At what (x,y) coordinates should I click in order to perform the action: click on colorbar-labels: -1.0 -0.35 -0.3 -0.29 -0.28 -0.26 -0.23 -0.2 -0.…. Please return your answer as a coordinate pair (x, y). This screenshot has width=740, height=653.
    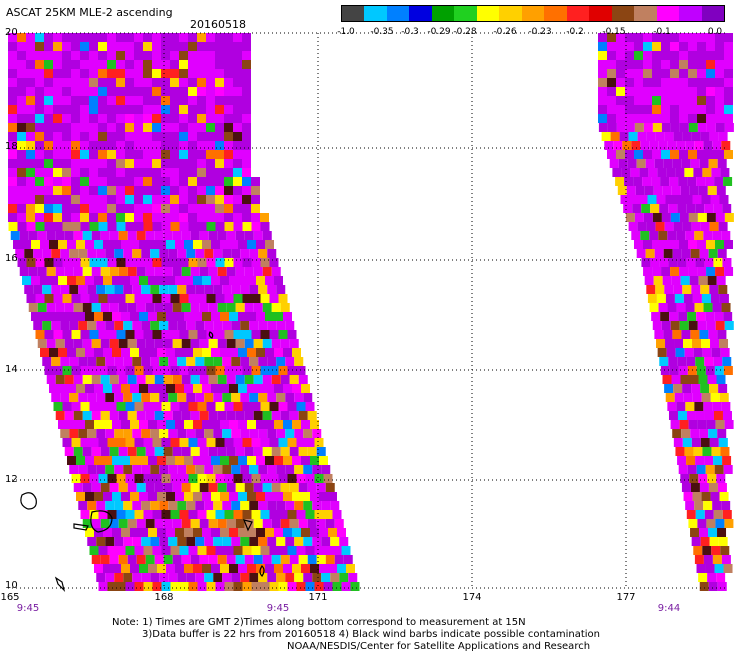
    Looking at the image, I should click on (530, 33).